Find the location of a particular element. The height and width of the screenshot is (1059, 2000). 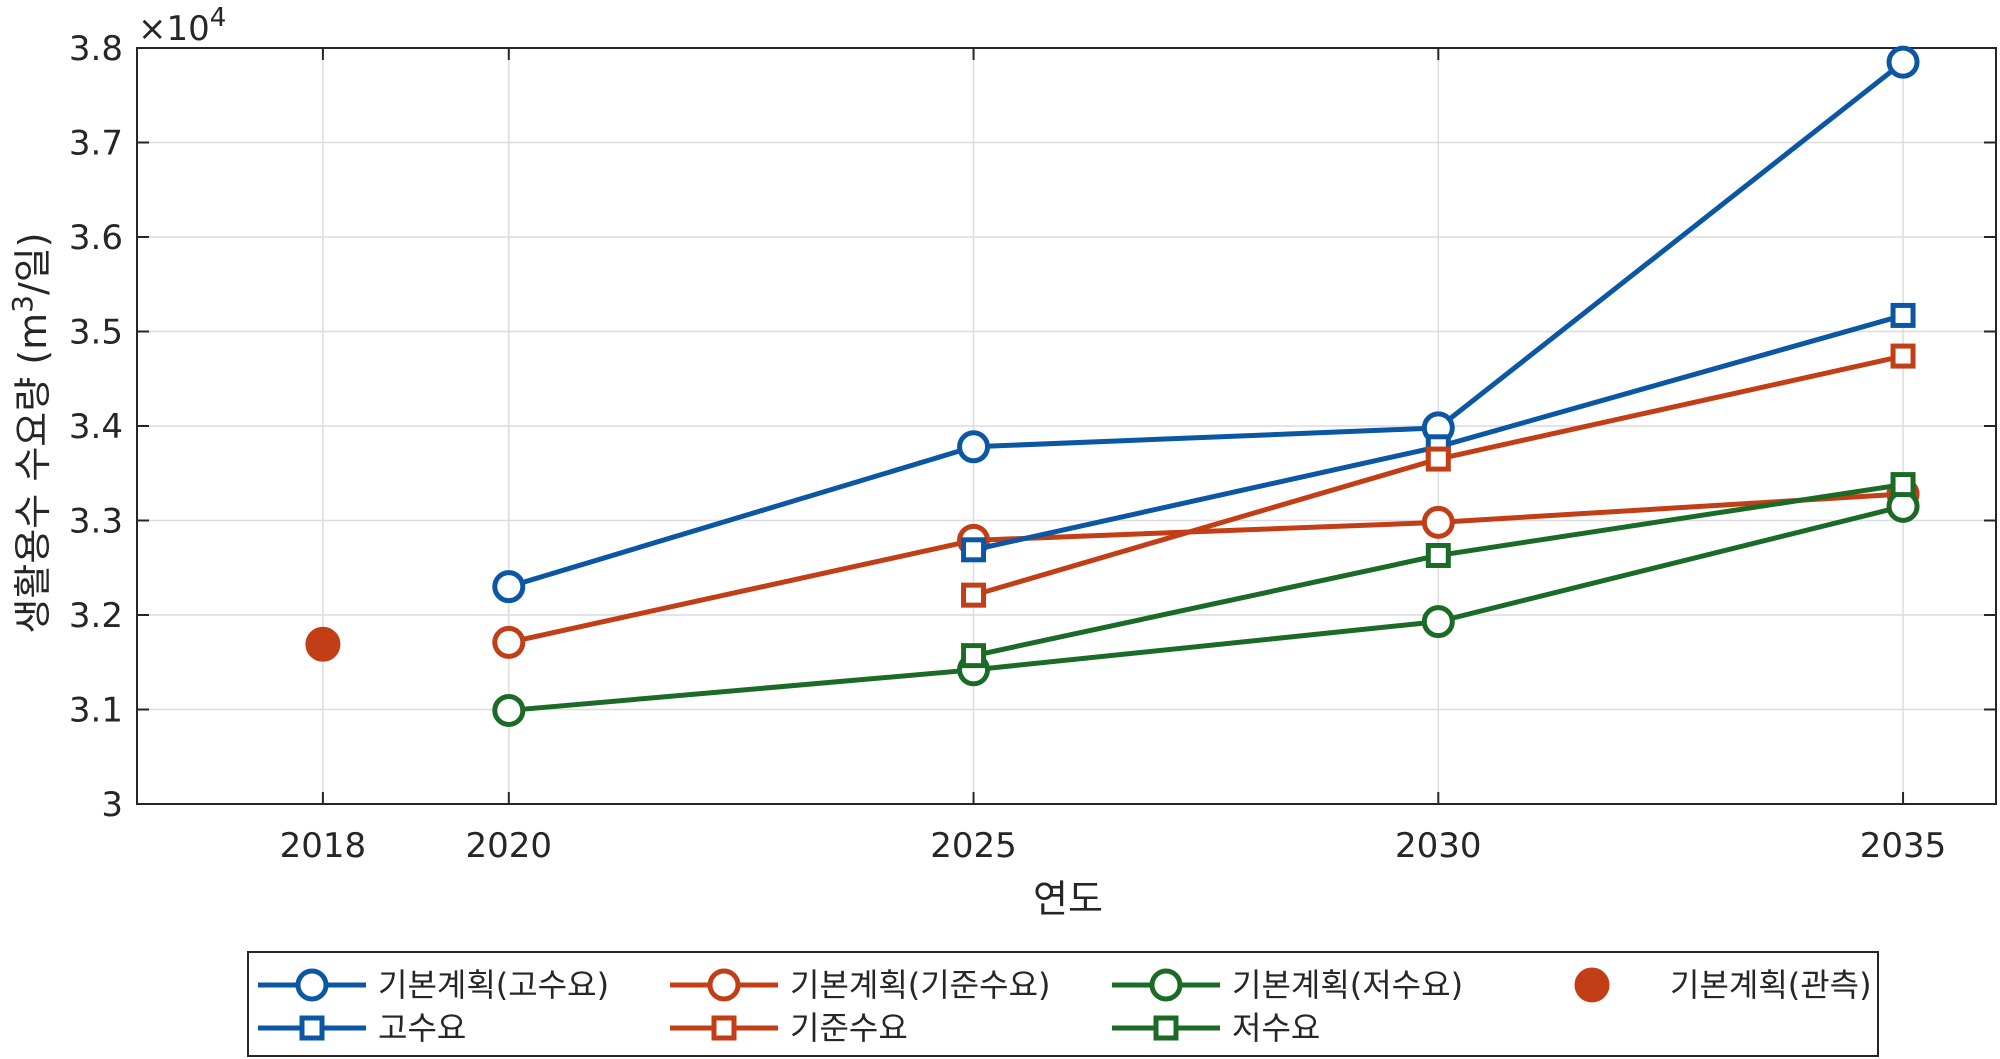

legend-label: 기본계획(관측) is located at coordinates (1771, 985).